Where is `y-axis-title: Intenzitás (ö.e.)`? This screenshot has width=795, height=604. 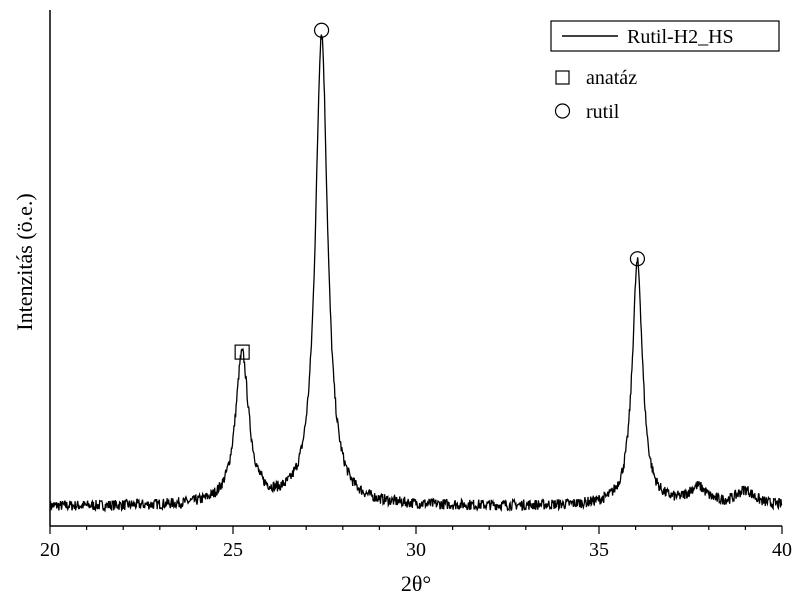 y-axis-title: Intenzitás (ö.e.) is located at coordinates (24, 261).